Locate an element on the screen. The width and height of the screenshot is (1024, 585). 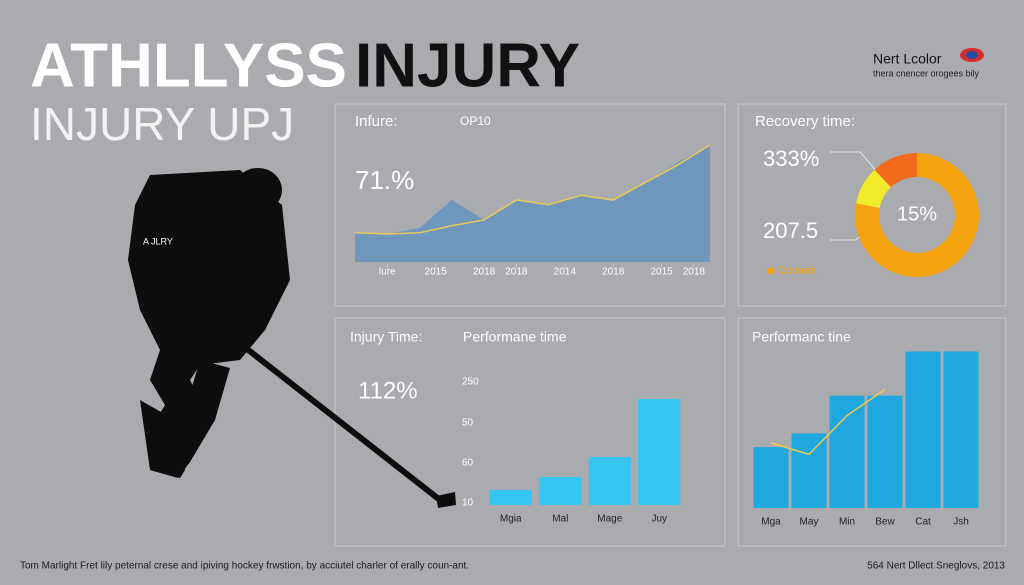
panel-subtitle: OP10 is located at coordinates (475, 121).